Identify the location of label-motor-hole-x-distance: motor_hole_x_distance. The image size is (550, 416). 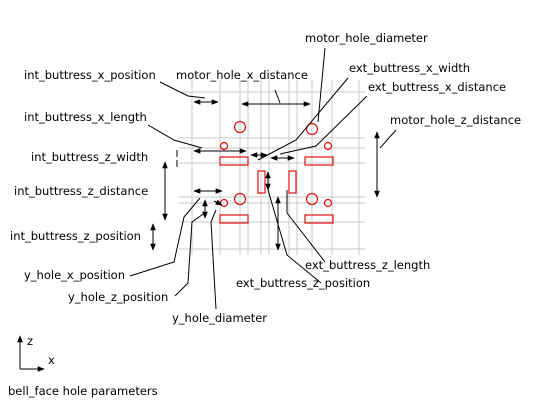
(242, 75).